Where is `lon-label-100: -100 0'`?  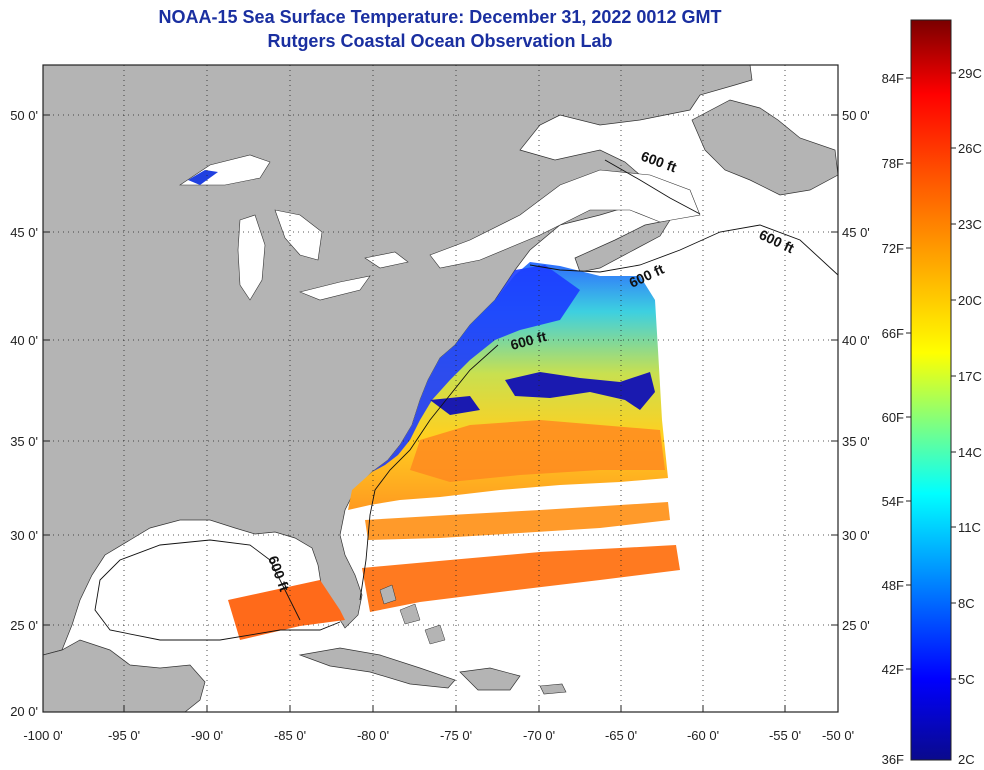
lon-label-100: -100 0' is located at coordinates (42, 735).